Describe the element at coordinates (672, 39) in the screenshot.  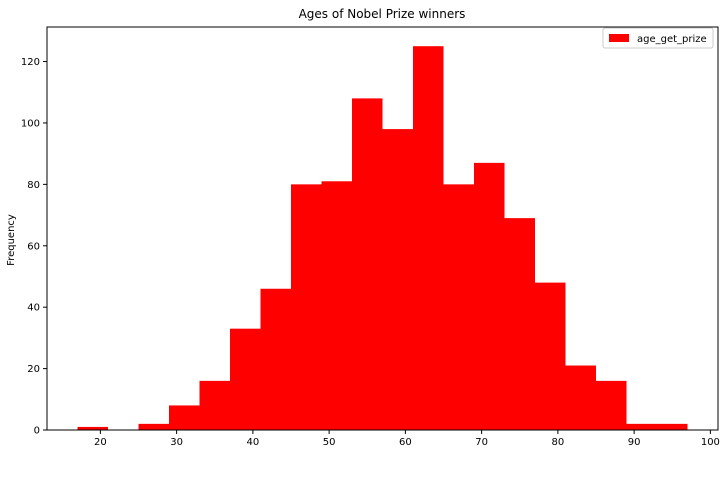
I see `legend-label: age_get_prize` at that location.